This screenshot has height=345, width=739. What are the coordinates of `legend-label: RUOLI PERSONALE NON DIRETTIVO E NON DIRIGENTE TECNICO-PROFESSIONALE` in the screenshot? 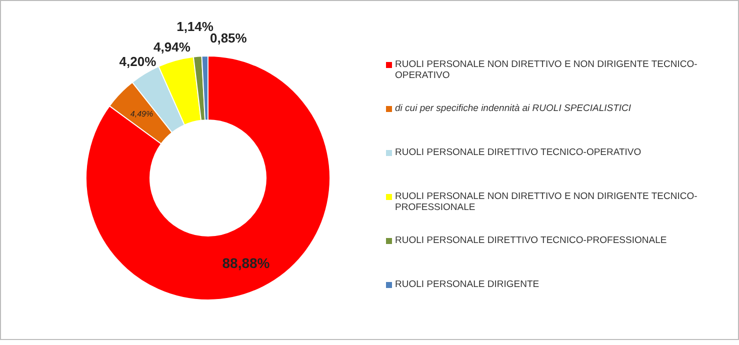 It's located at (546, 202).